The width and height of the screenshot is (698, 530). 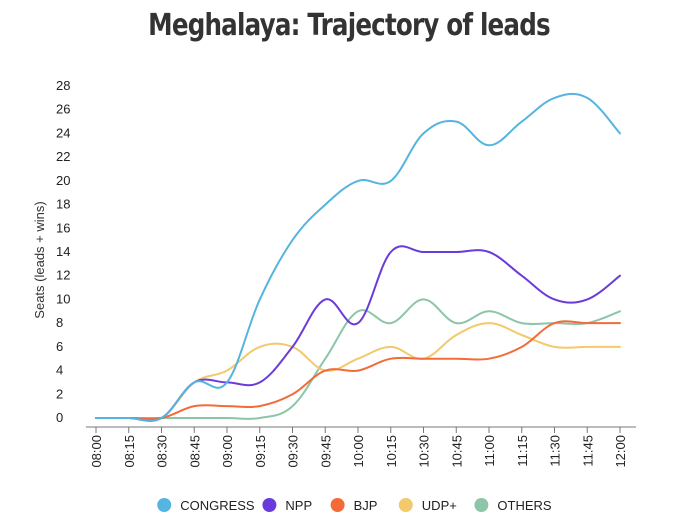 What do you see at coordinates (39, 259) in the screenshot?
I see `y-axis-title: Seats (leads + wins)` at bounding box center [39, 259].